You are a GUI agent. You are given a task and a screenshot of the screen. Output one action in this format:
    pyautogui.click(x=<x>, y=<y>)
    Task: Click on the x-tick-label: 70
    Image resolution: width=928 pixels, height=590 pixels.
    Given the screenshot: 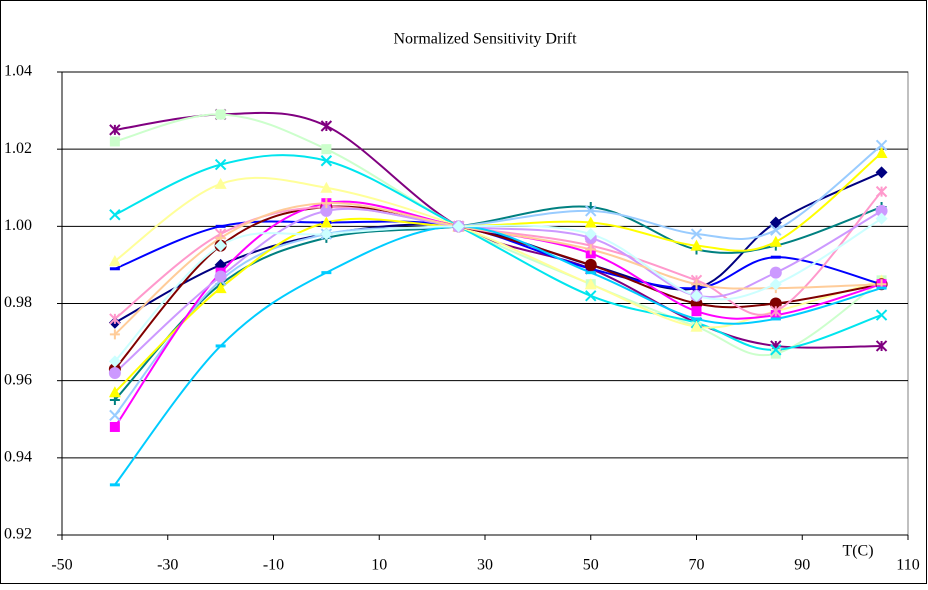 What is the action you would take?
    pyautogui.click(x=697, y=565)
    